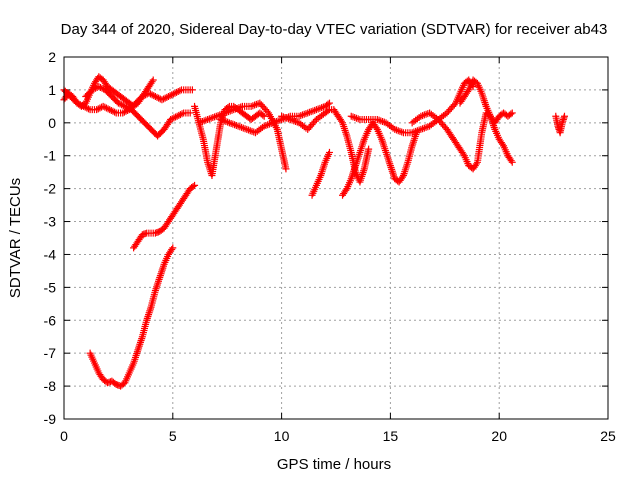  What do you see at coordinates (486, 101) in the screenshot?
I see `series-arc-n` at bounding box center [486, 101].